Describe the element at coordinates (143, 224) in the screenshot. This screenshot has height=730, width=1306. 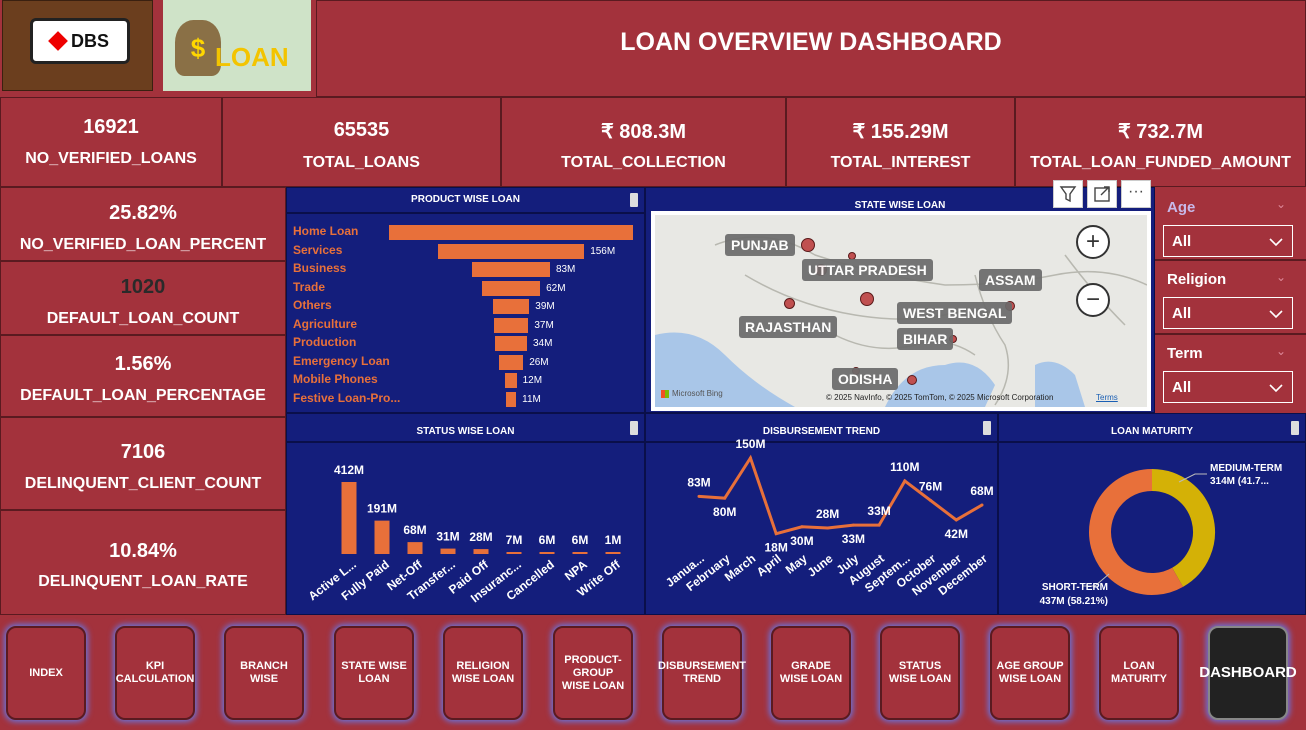
I see `kpi-no-verified-percent: 25.82% NO_VERIFIED_LOAN_PERCENT` at that location.